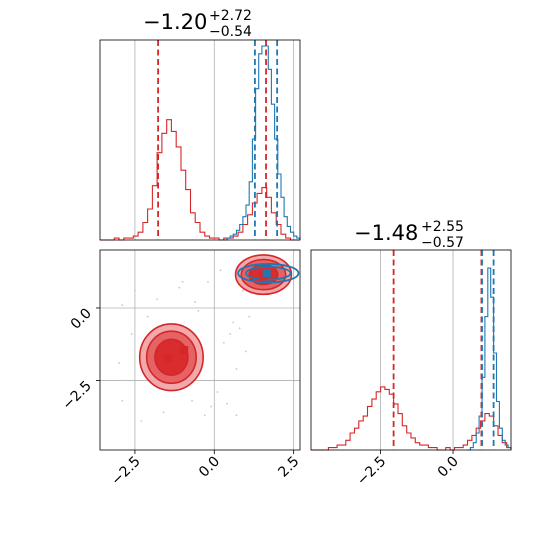 This screenshot has width=550, height=550. I want to click on panel-hist-param1, so click(200, 140).